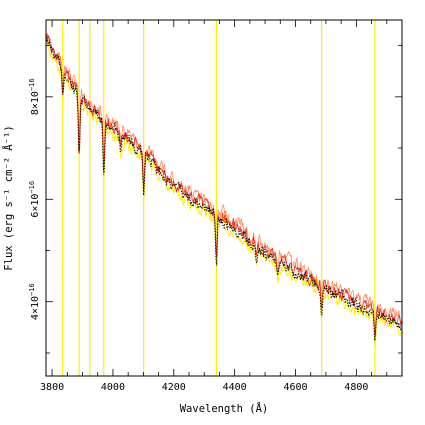 This screenshot has width=425, height=425. Describe the element at coordinates (34, 96) in the screenshot. I see `y-tick-label: 8×10−16` at that location.